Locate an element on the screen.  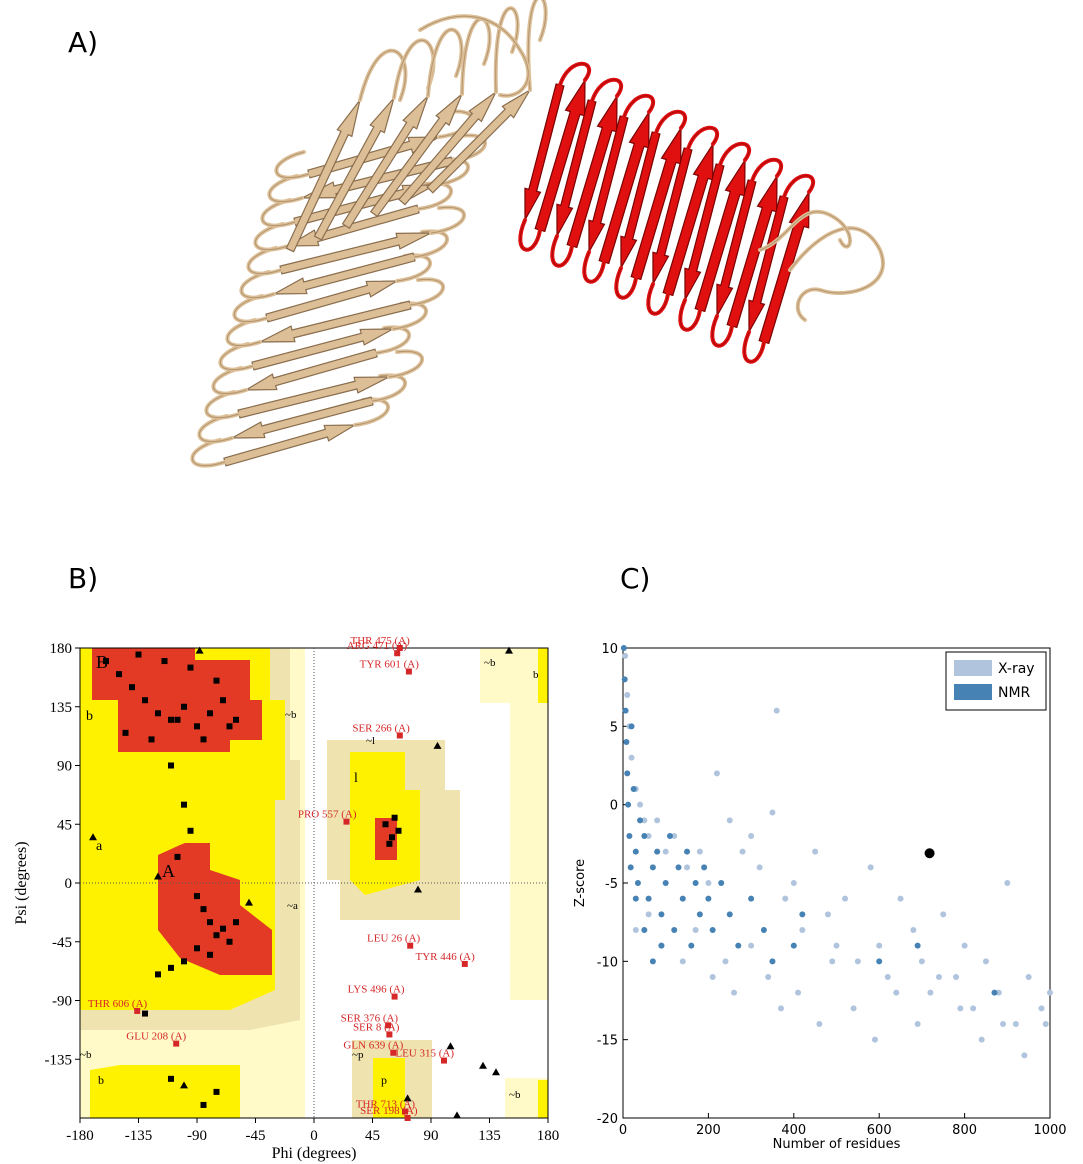
y-axis-label: Psi (degrees) is located at coordinates (21, 882).